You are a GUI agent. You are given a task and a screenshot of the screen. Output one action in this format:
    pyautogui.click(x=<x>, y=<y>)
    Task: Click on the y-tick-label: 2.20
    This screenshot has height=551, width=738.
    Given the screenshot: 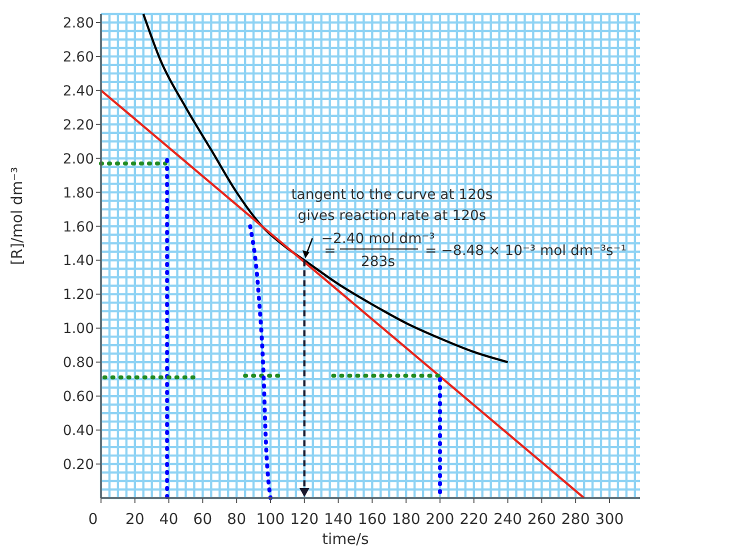 What is the action you would take?
    pyautogui.click(x=78, y=125)
    